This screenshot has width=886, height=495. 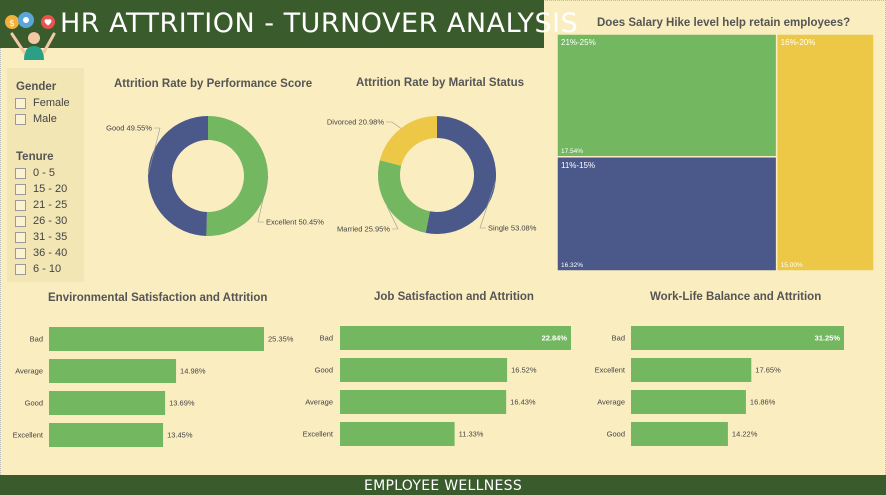 I want to click on bar-value-label: 16.86%, so click(x=763, y=402).